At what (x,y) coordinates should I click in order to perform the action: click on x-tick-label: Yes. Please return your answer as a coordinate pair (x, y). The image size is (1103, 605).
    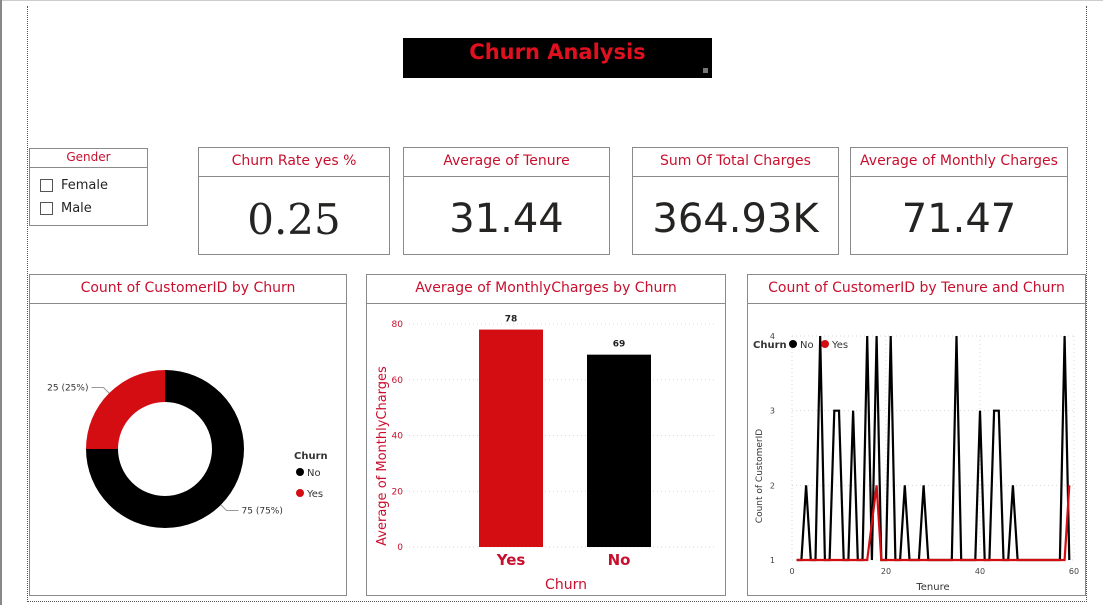
    Looking at the image, I should click on (511, 560).